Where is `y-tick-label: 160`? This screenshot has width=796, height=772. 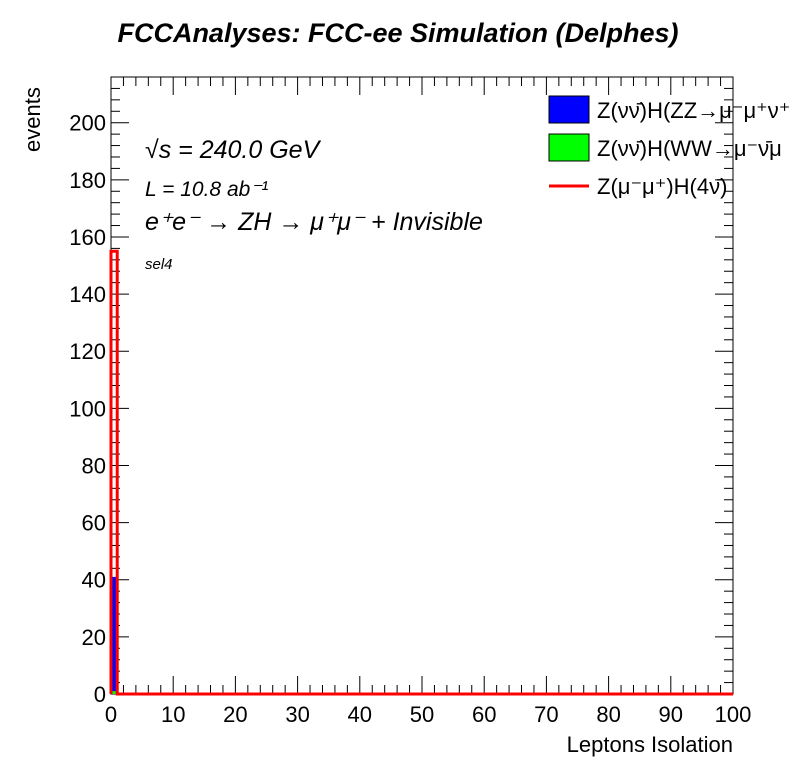
y-tick-label: 160 is located at coordinates (87, 237).